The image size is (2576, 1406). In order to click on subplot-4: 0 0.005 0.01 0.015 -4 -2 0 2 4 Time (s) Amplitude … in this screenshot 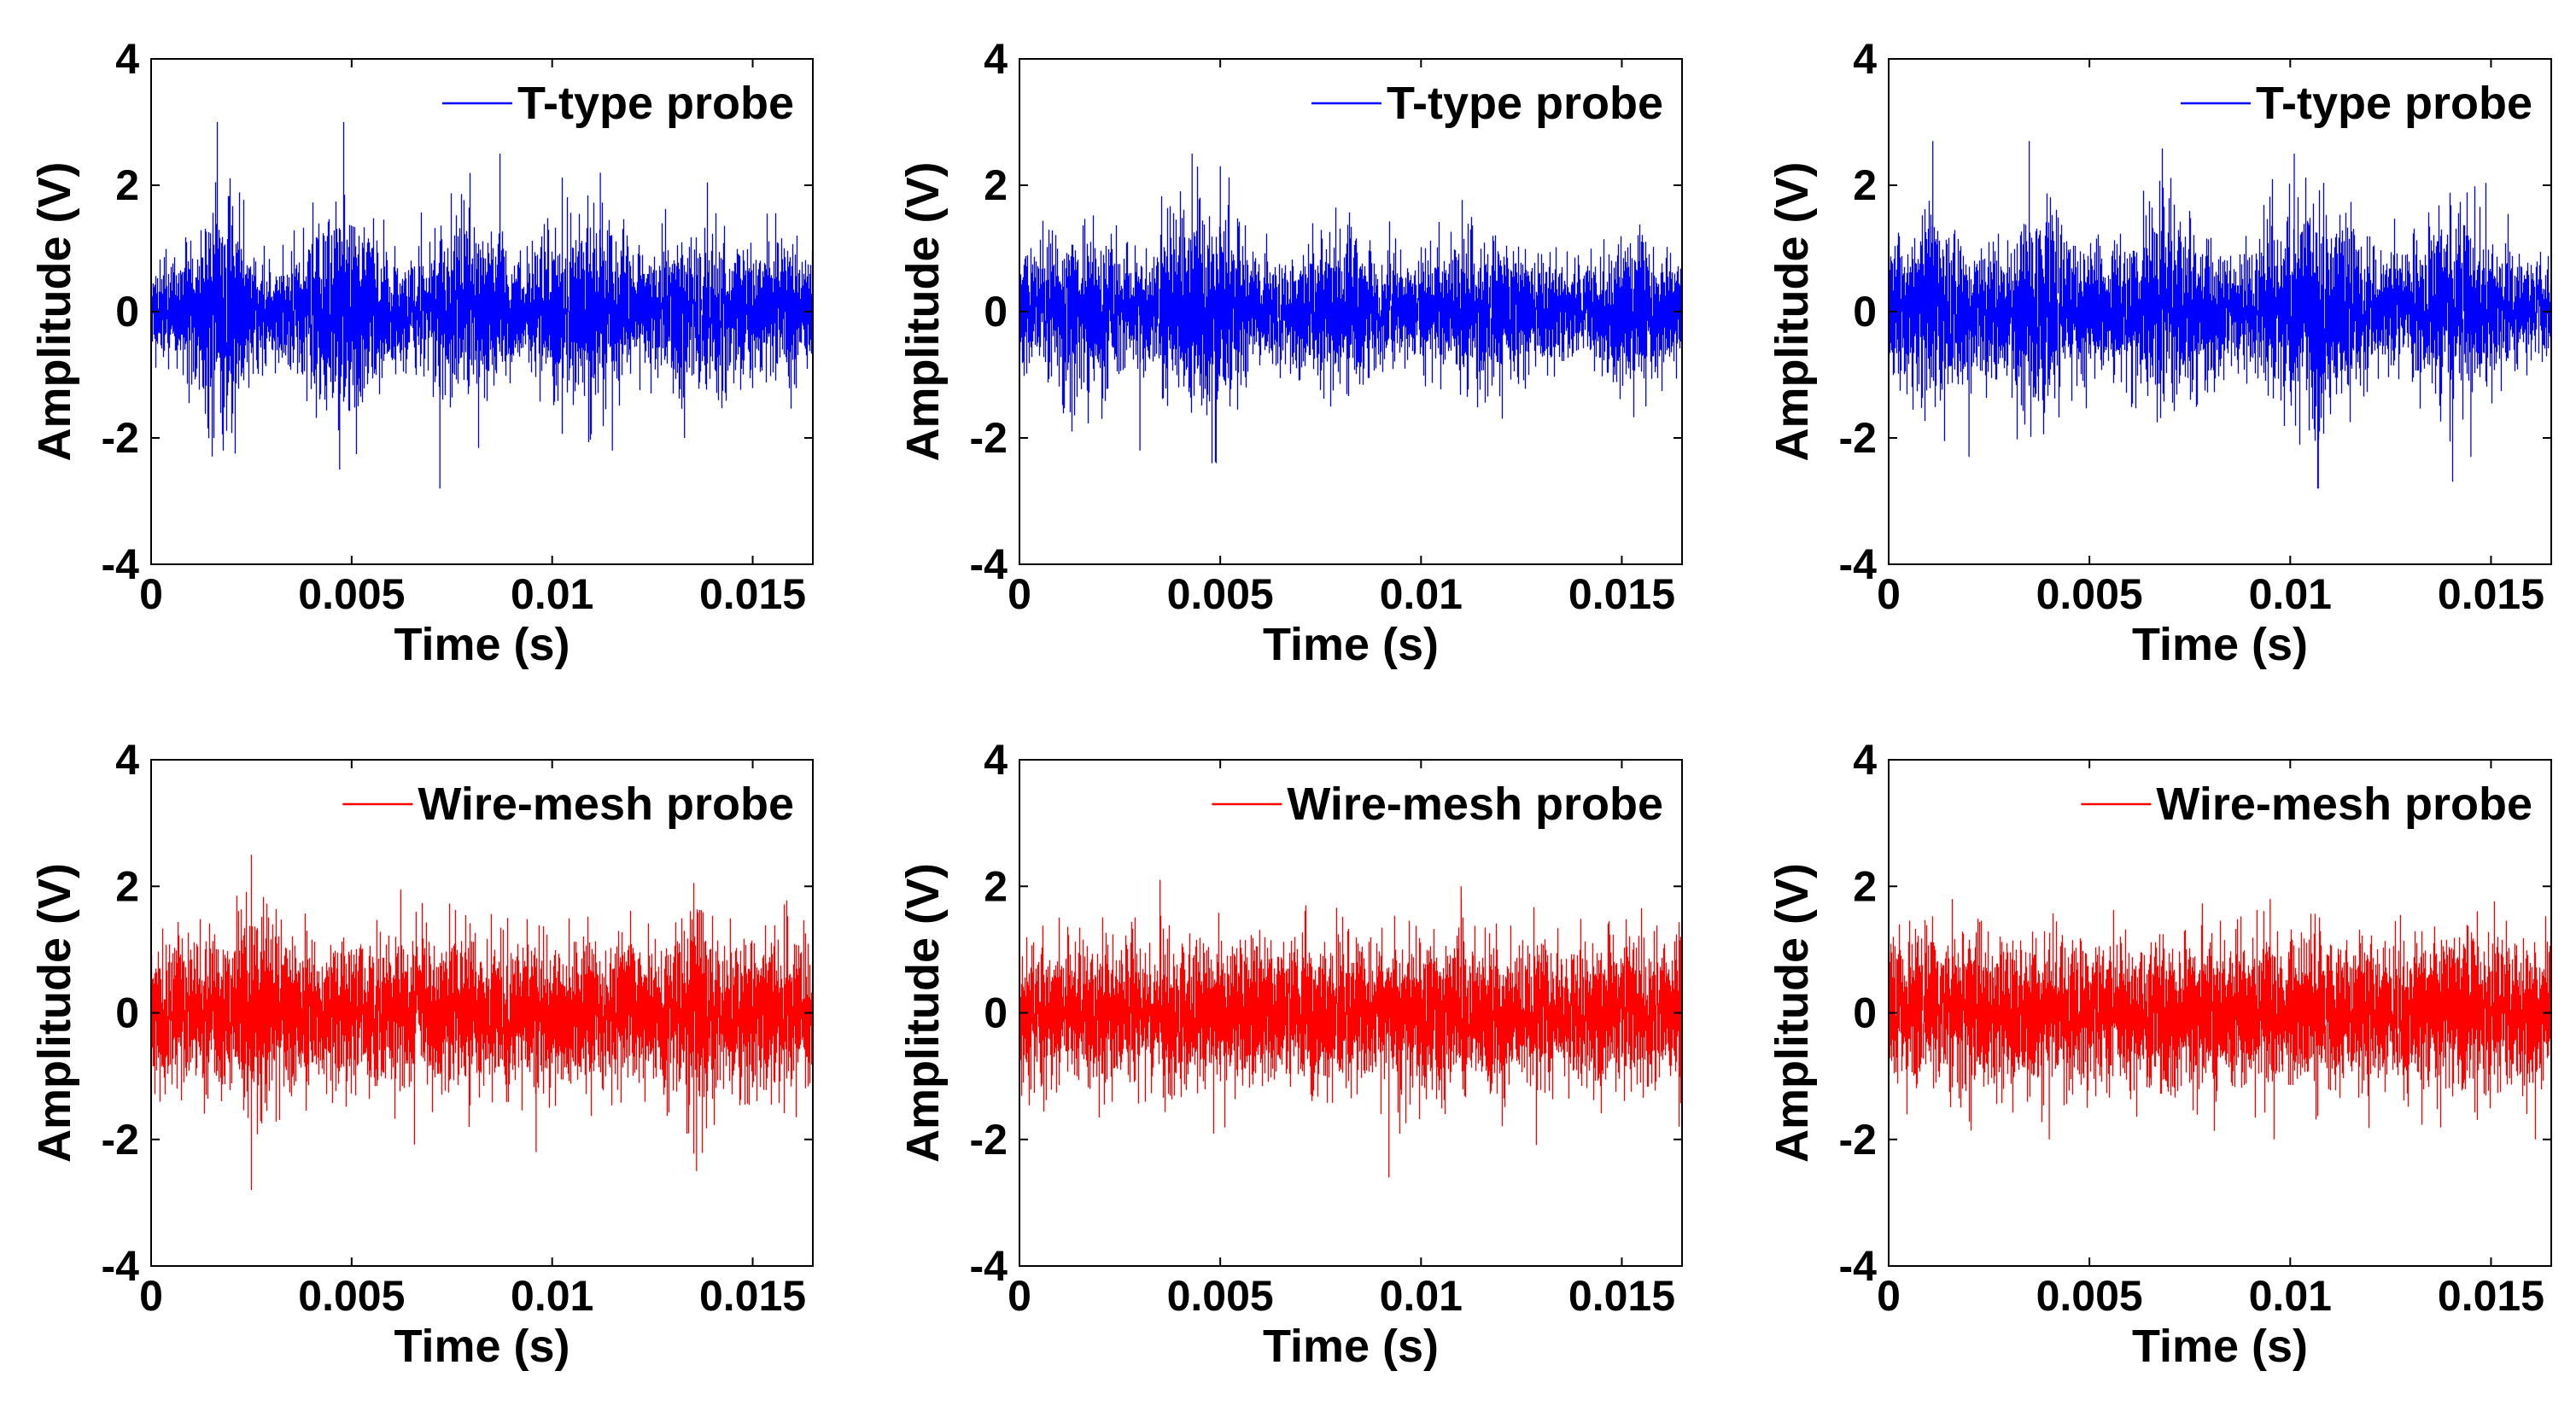, I will do `click(421, 1054)`.